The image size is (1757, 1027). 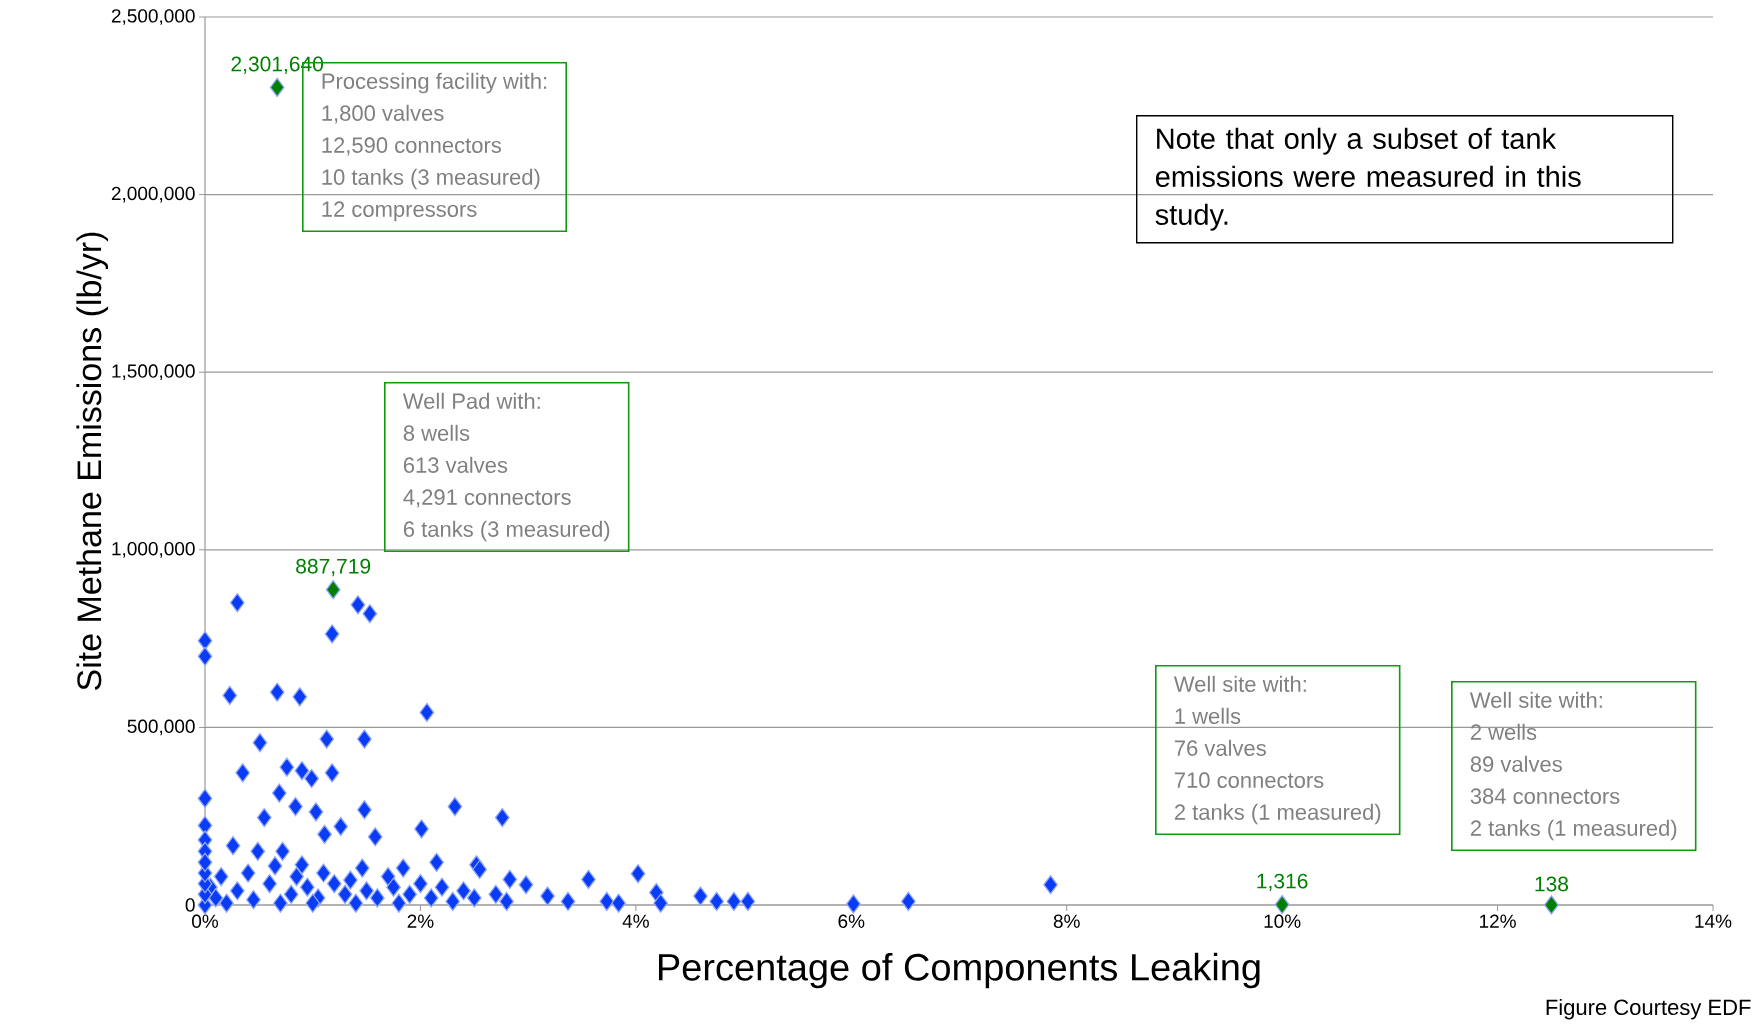 What do you see at coordinates (1208, 715) in the screenshot?
I see `annotation: 1 wells` at bounding box center [1208, 715].